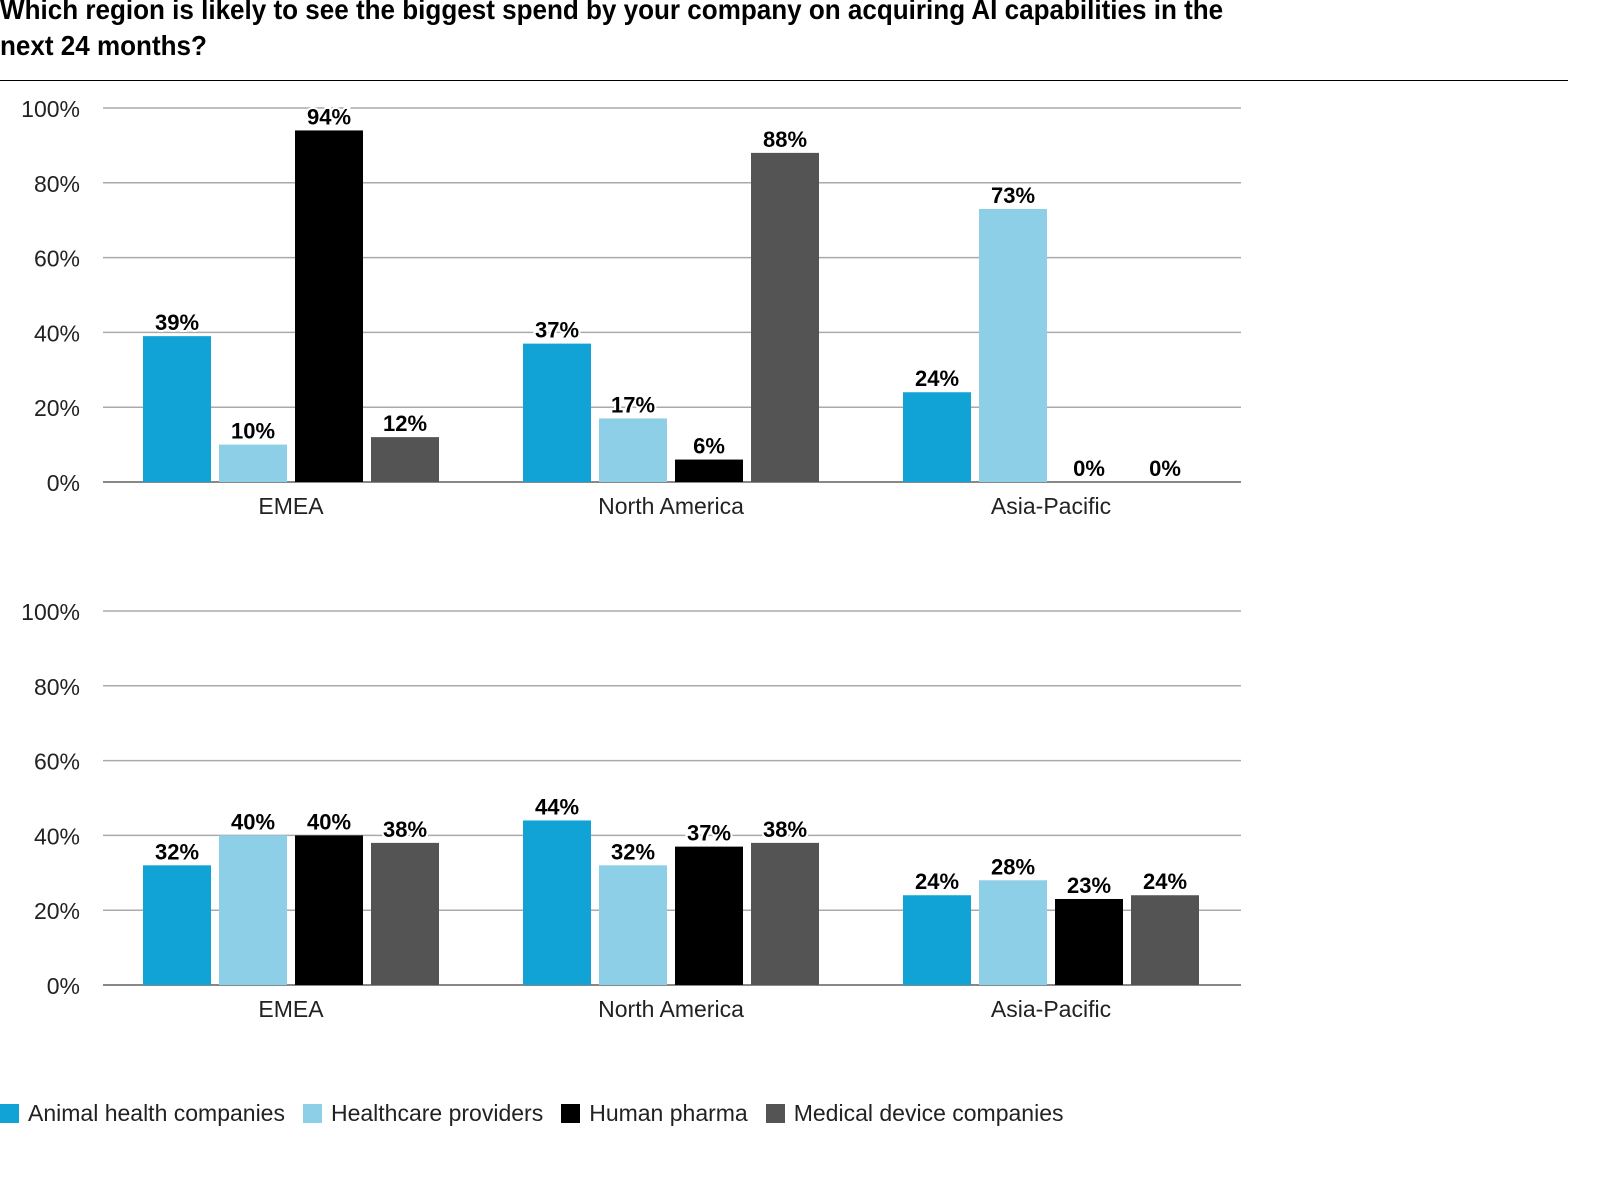  I want to click on data-label: 23%, so click(1089, 885).